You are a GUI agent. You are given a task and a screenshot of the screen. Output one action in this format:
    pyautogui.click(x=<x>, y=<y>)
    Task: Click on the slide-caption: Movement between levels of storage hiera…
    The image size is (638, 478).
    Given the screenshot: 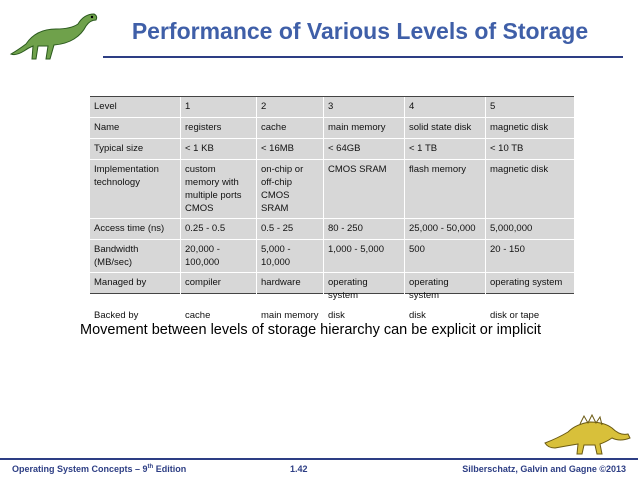 What is the action you would take?
    pyautogui.click(x=310, y=330)
    